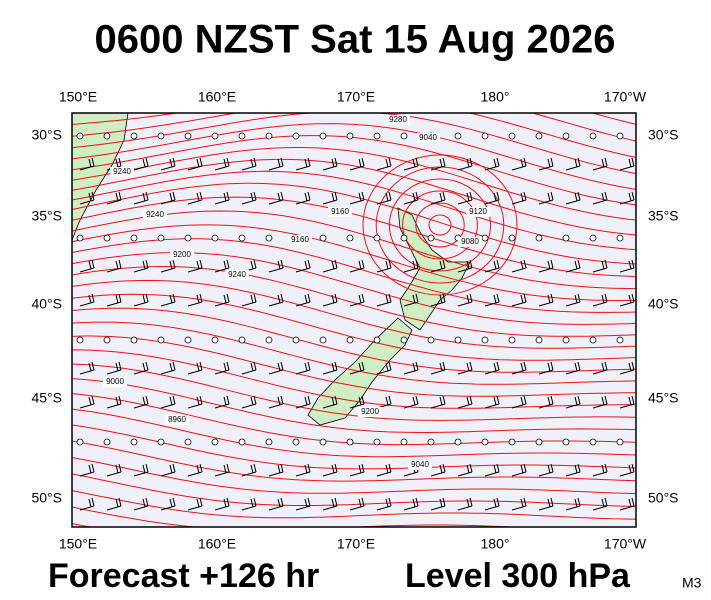 The width and height of the screenshot is (711, 600). What do you see at coordinates (518, 576) in the screenshot?
I see `level-label: Level 300 hPa` at bounding box center [518, 576].